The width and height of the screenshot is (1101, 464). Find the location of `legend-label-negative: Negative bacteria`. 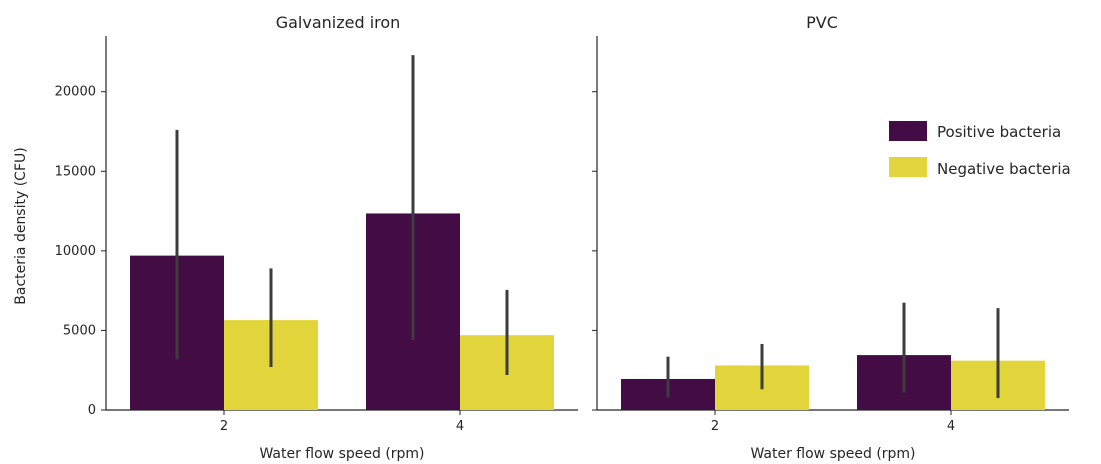

legend-label-negative: Negative bacteria is located at coordinates (1004, 169).